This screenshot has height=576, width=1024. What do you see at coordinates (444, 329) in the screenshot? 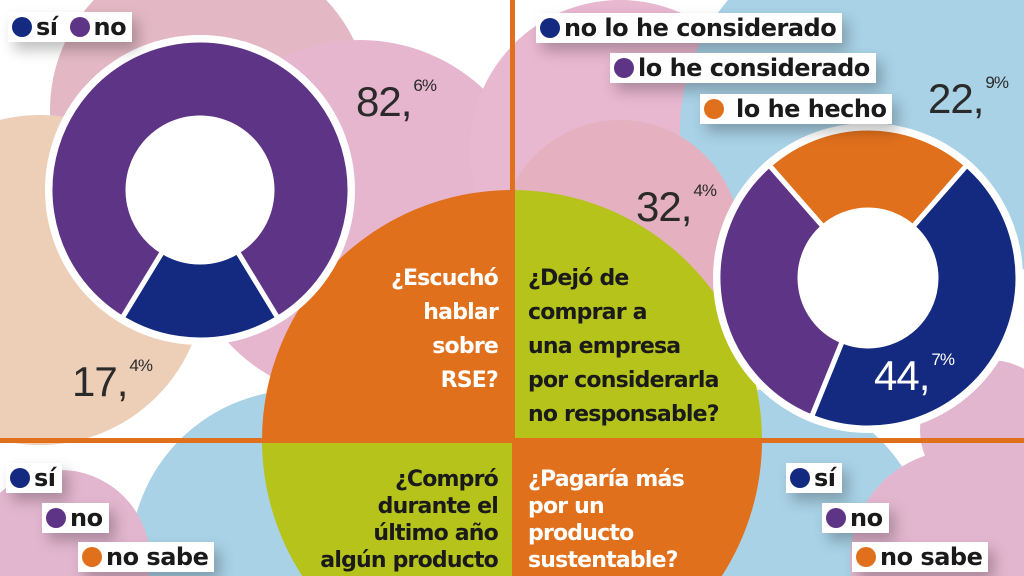
I see `question-escucho-rse: ¿Escuchó hablar sobre RSE?` at bounding box center [444, 329].